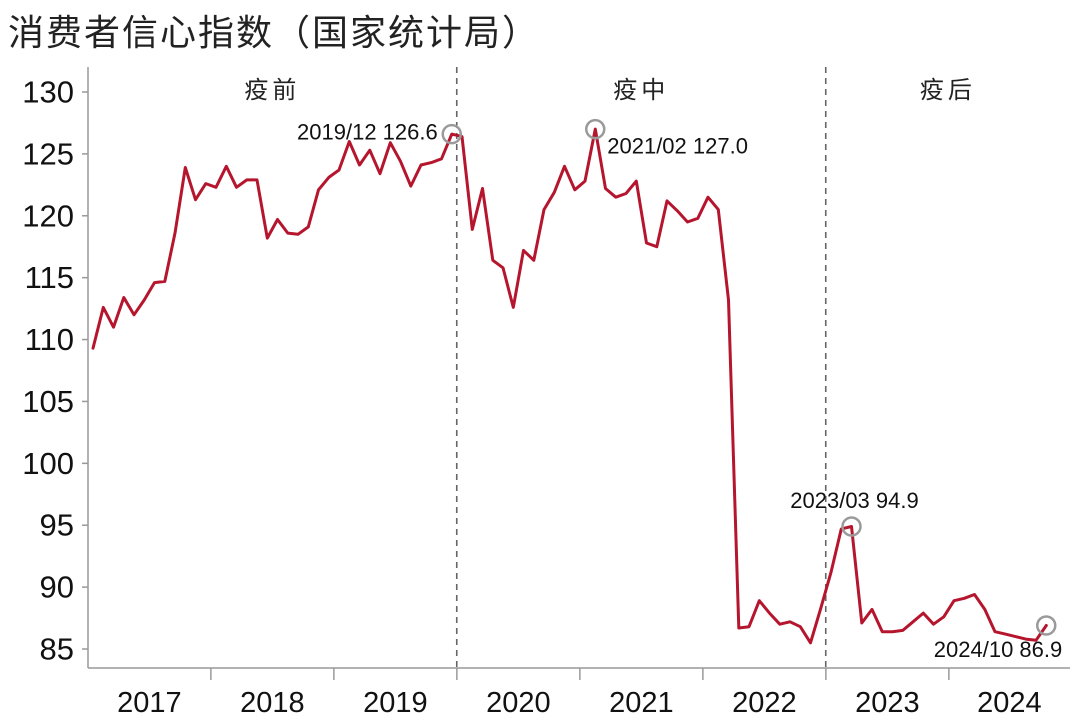 The width and height of the screenshot is (1080, 722). Describe the element at coordinates (764, 703) in the screenshot. I see `x-tick-label: 2022` at that location.